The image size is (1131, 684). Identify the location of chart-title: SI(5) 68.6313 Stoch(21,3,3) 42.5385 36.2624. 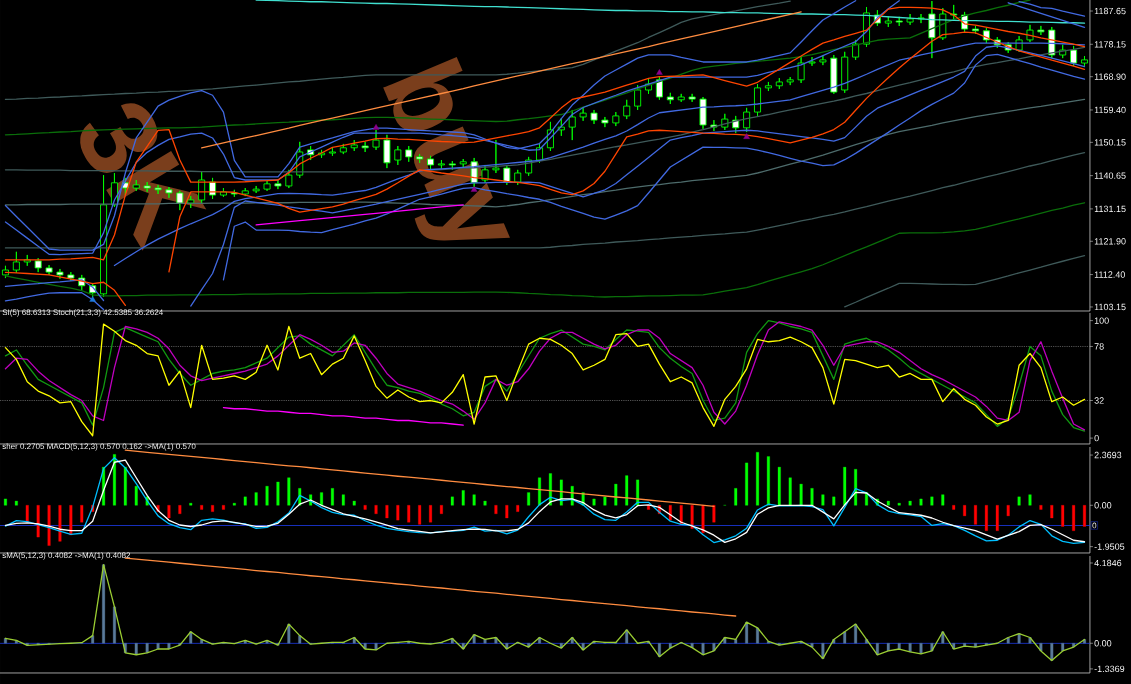
(82, 313).